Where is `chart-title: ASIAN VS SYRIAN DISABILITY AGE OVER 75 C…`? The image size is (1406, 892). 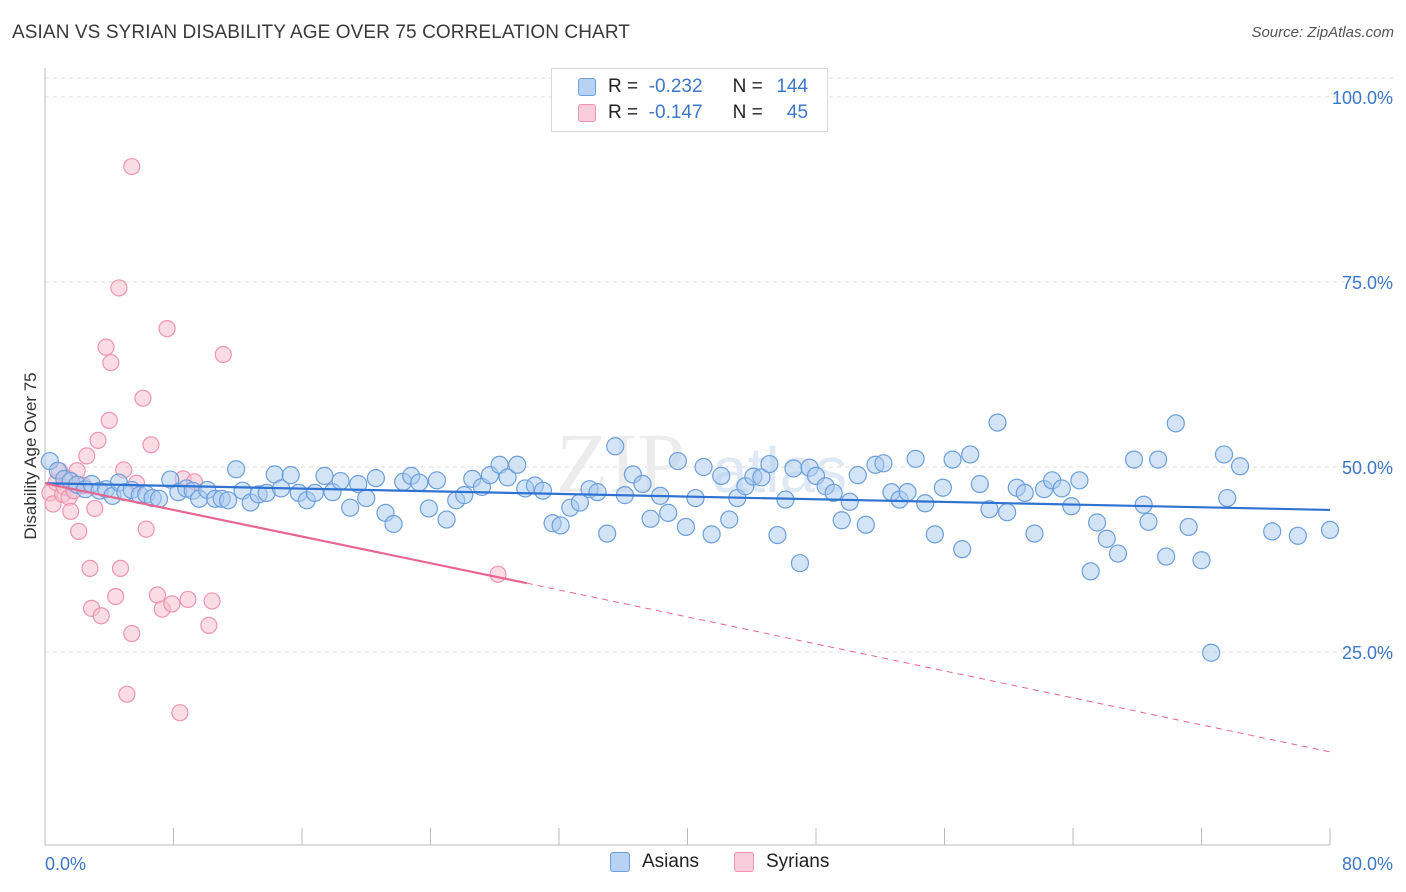 chart-title: ASIAN VS SYRIAN DISABILITY AGE OVER 75 C… is located at coordinates (321, 32).